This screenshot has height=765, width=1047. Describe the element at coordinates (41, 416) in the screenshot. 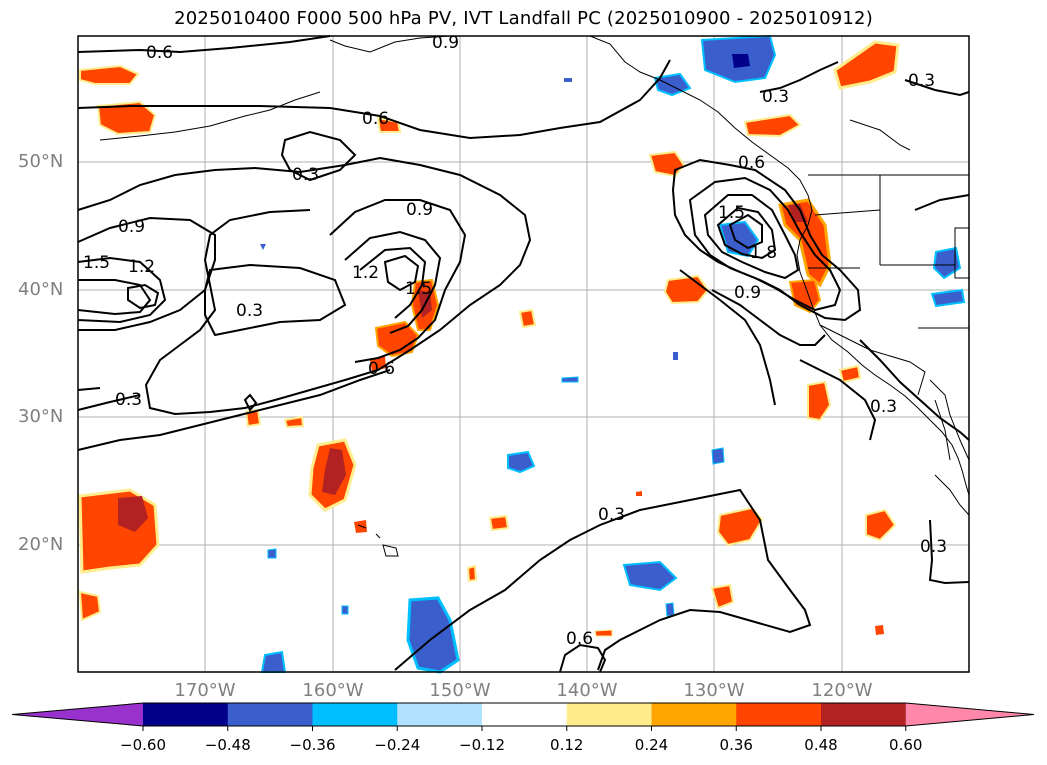

I see `lat-label: 30°N` at that location.